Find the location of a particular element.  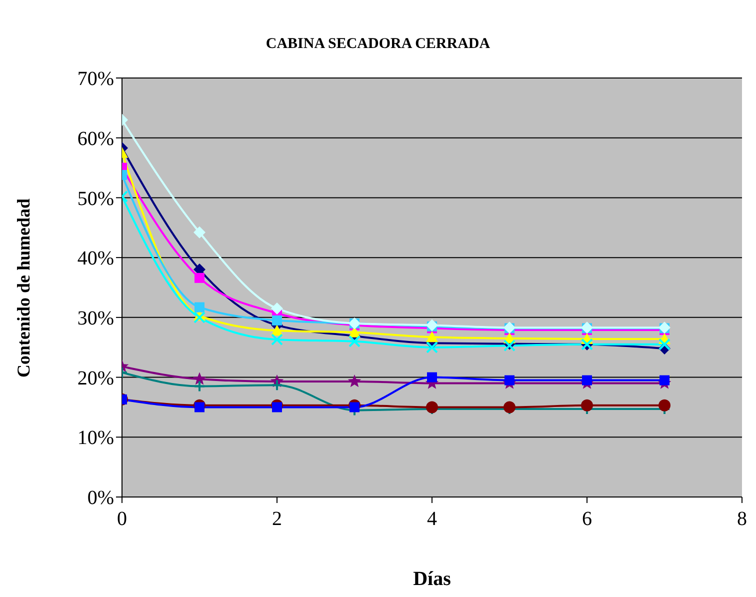

x-tick-label: 6 is located at coordinates (587, 519).